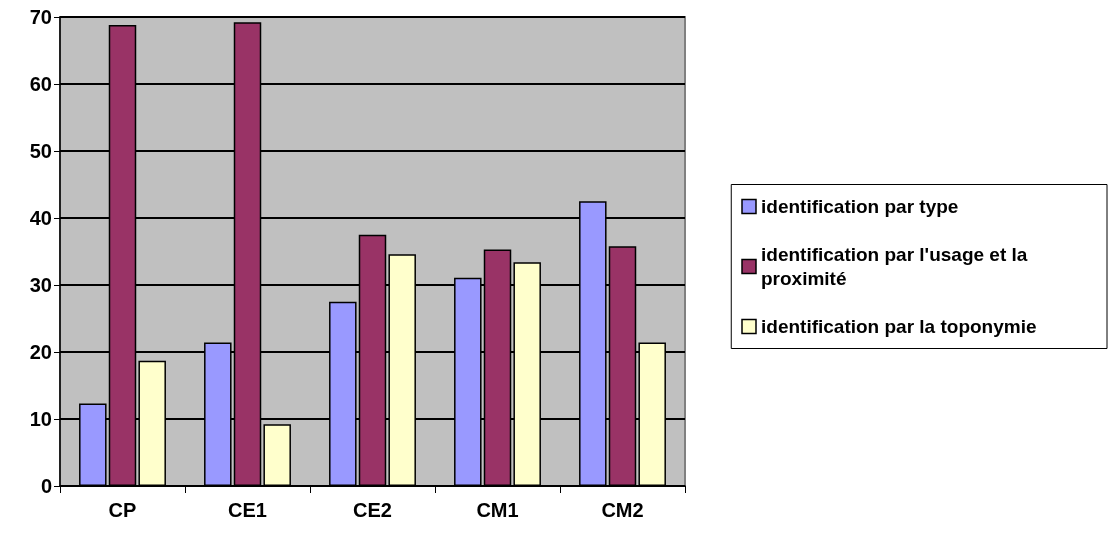 The image size is (1115, 533). I want to click on x-tick-label: CE1, so click(247, 510).